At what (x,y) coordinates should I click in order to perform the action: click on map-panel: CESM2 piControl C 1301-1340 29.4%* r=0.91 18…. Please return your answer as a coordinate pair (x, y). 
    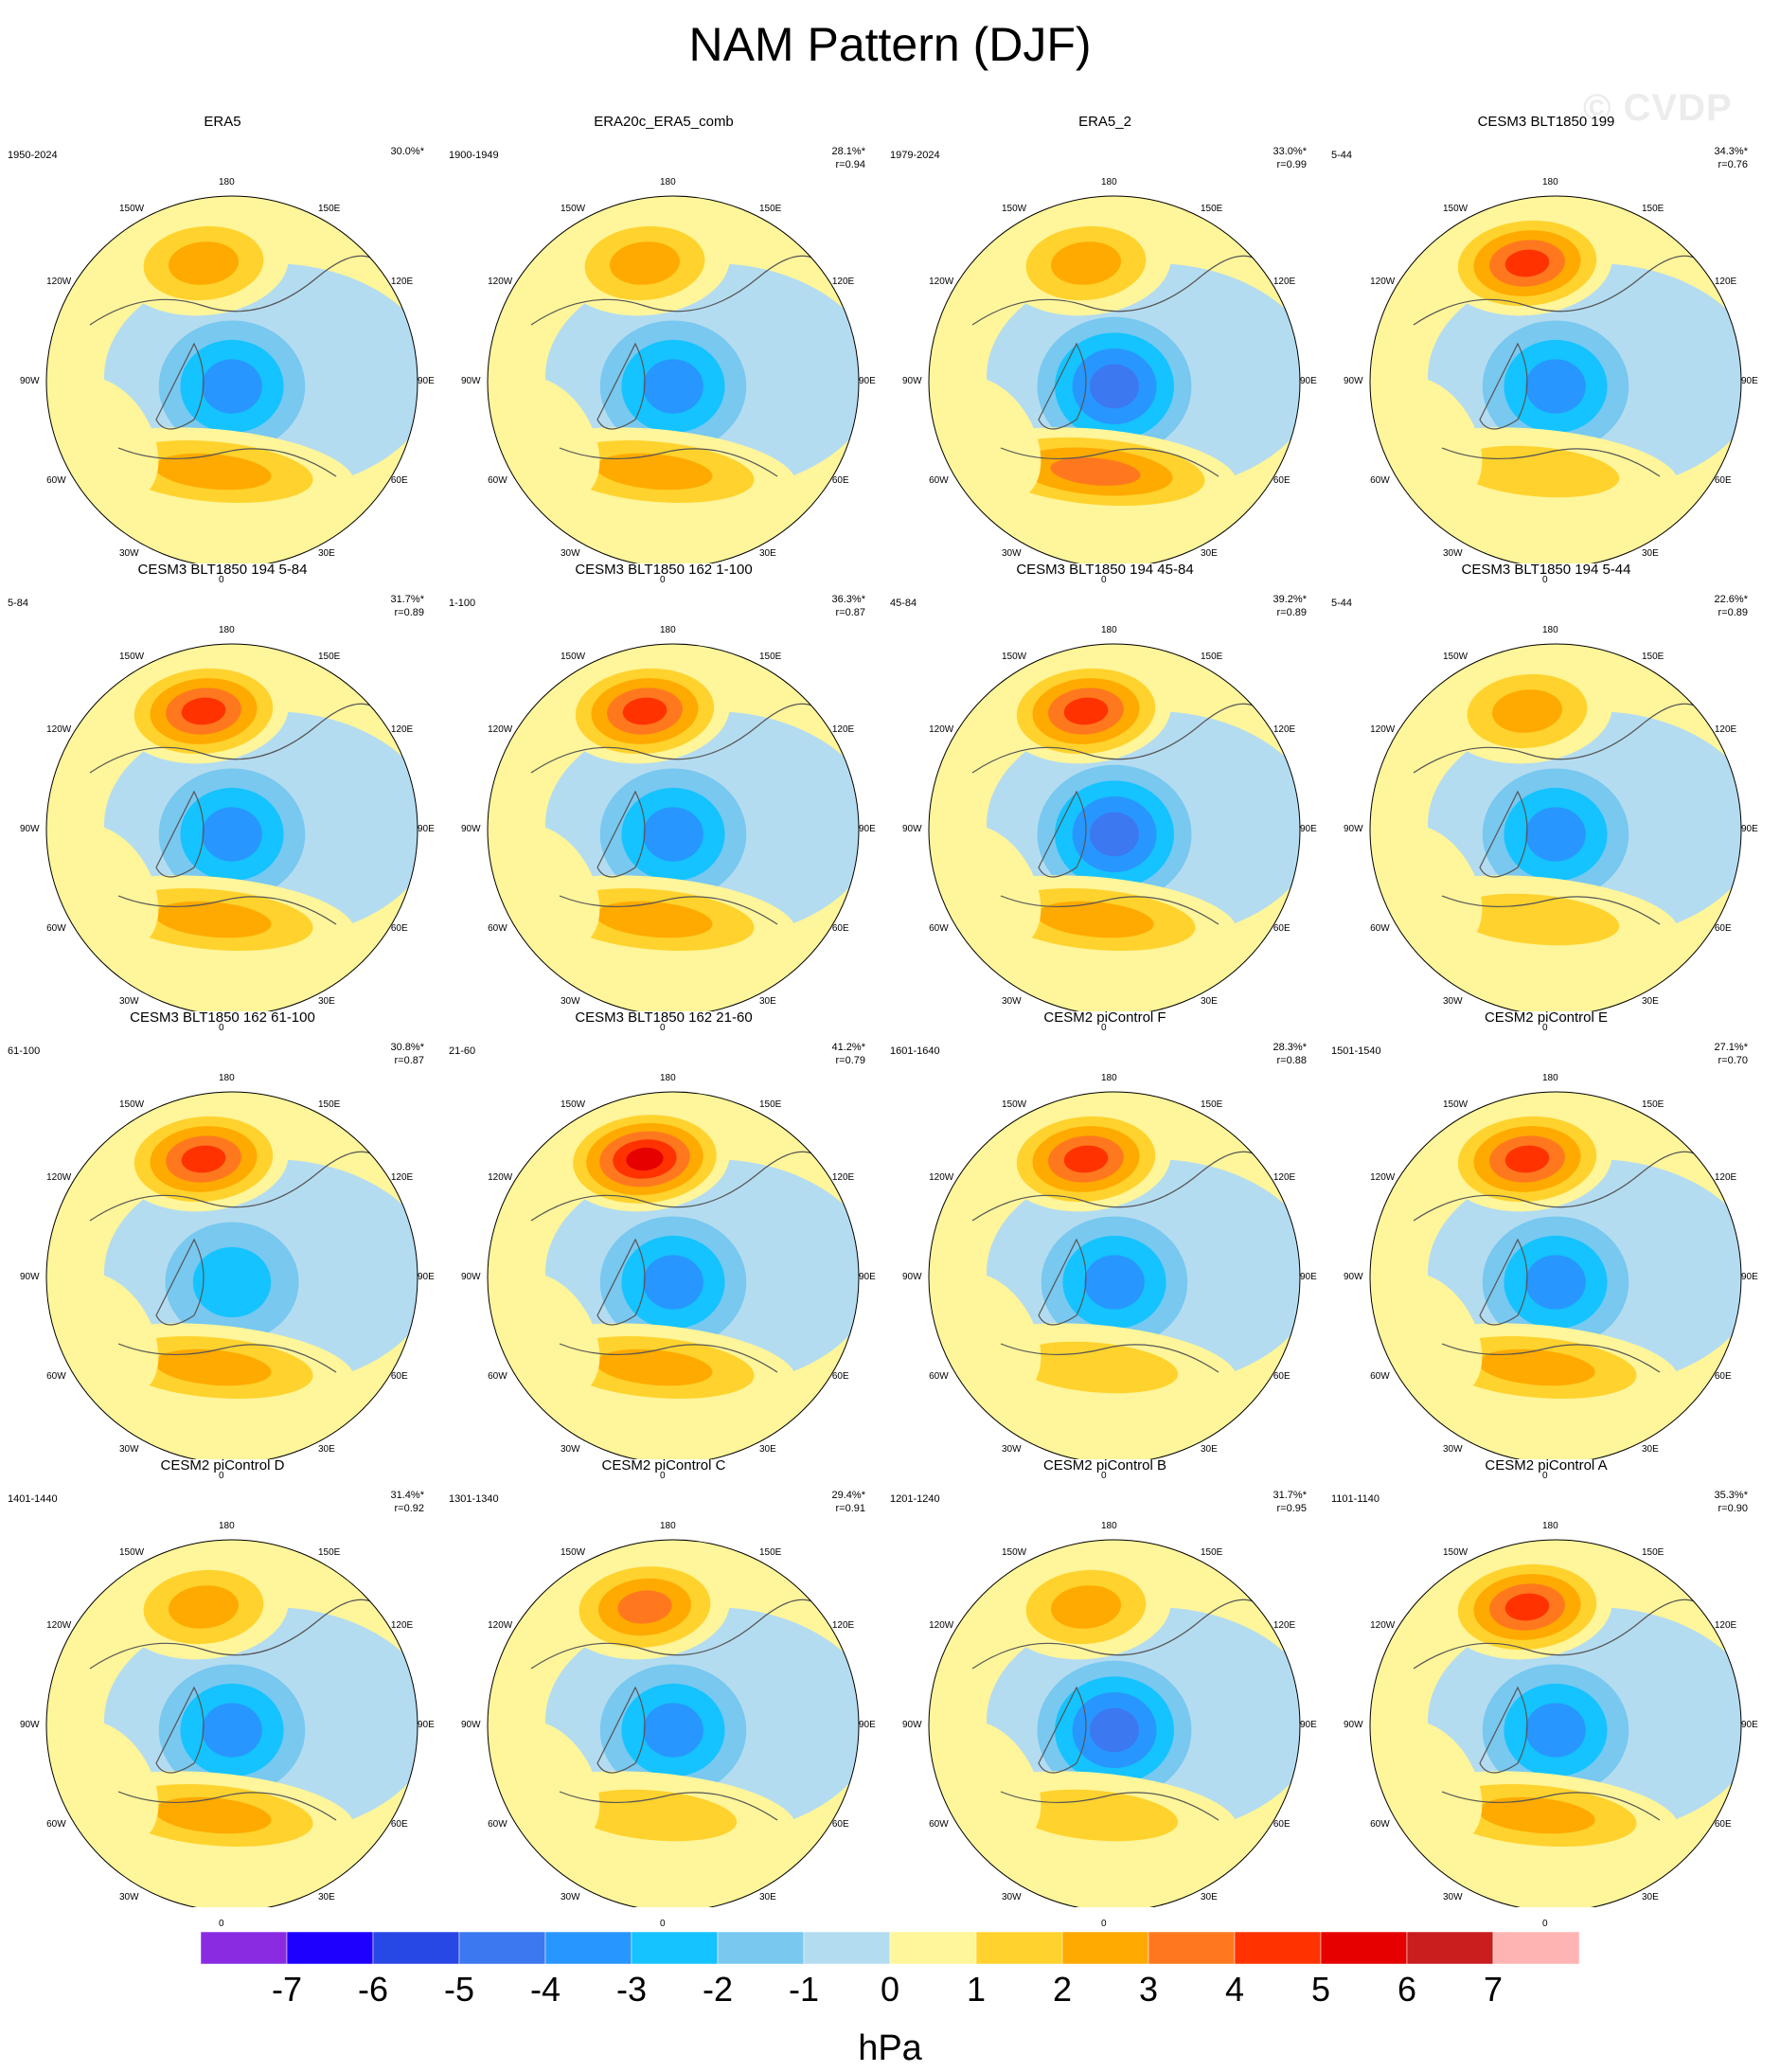
    Looking at the image, I should click on (663, 1693).